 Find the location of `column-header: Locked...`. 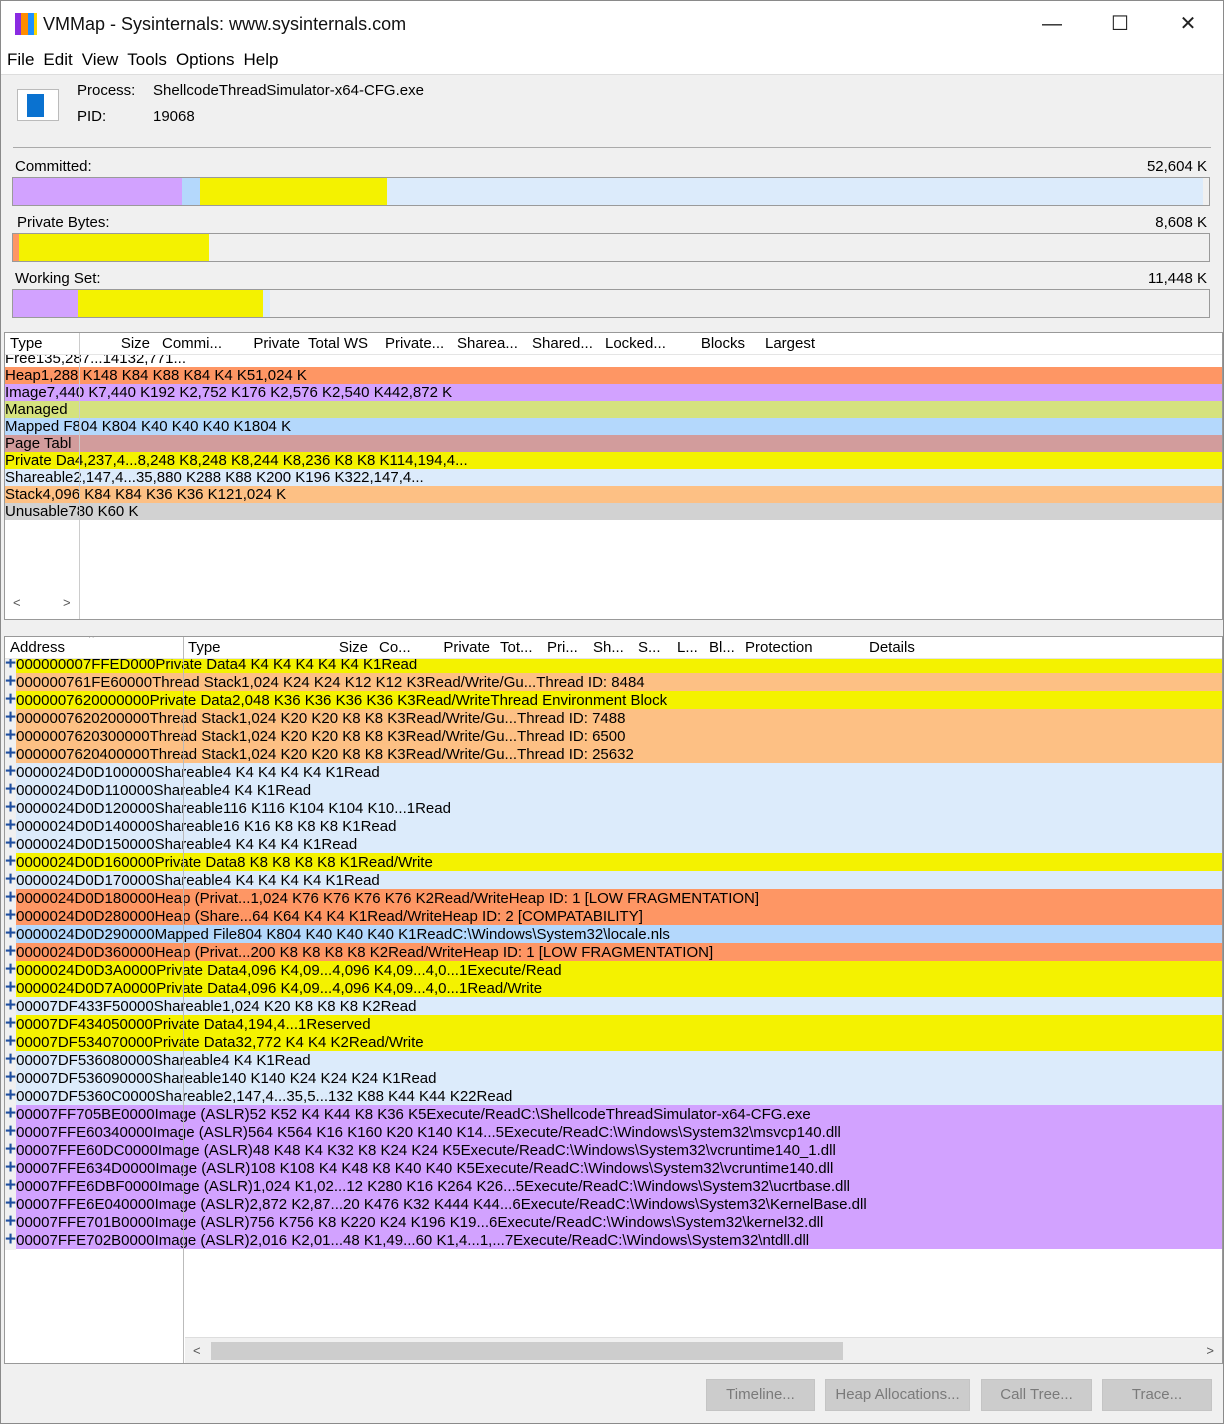

column-header: Locked... is located at coordinates (635, 343).